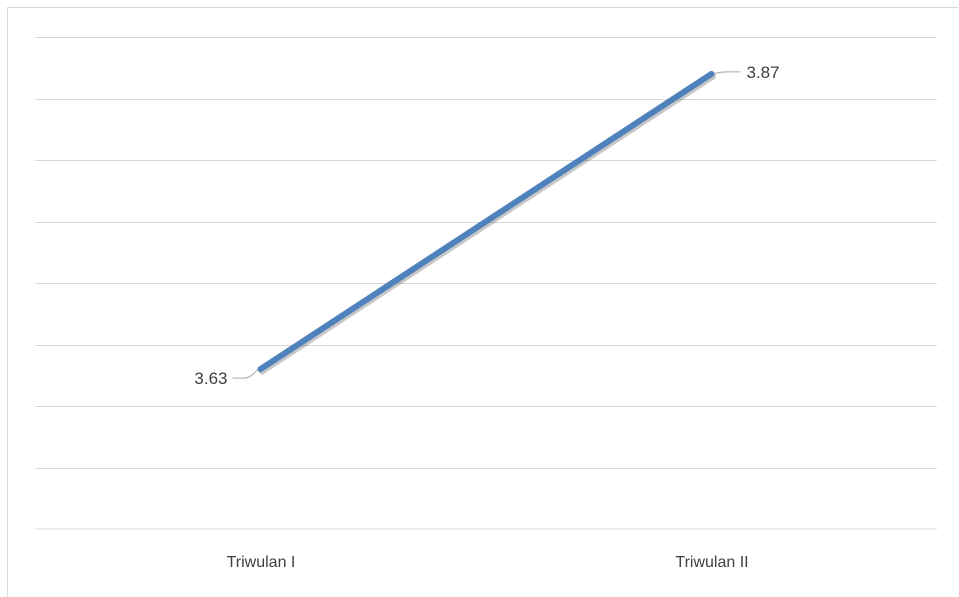 The width and height of the screenshot is (959, 597). Describe the element at coordinates (711, 562) in the screenshot. I see `x-tick-label: Triwulan II` at that location.